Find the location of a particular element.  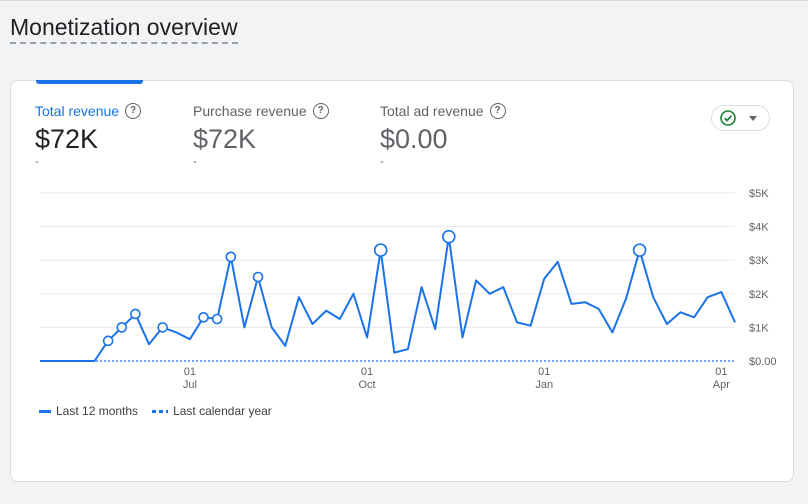

metric-total-ad-revenue: Total ad revenue ? $0.00 - is located at coordinates (443, 135).